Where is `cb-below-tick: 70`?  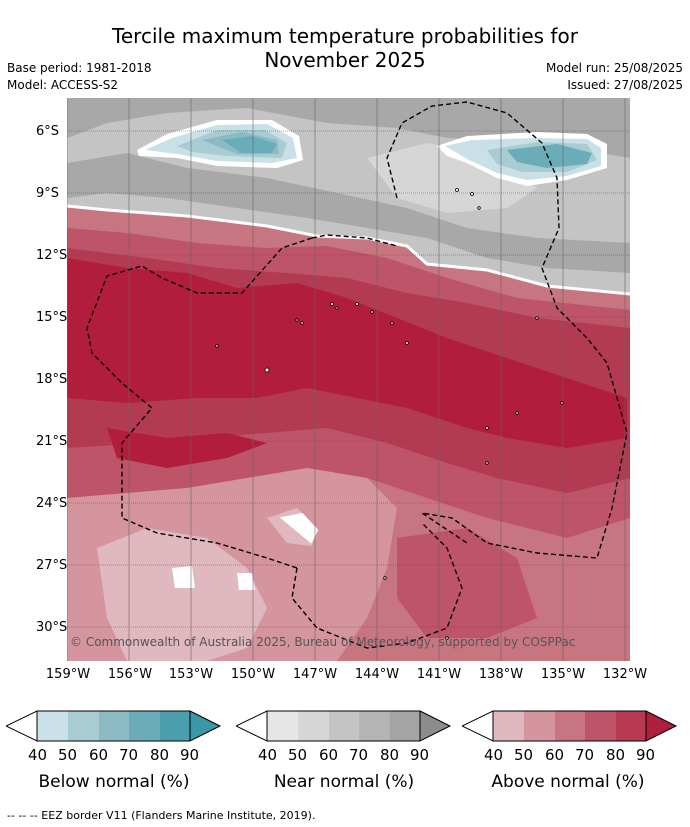 cb-below-tick: 70 is located at coordinates (129, 755).